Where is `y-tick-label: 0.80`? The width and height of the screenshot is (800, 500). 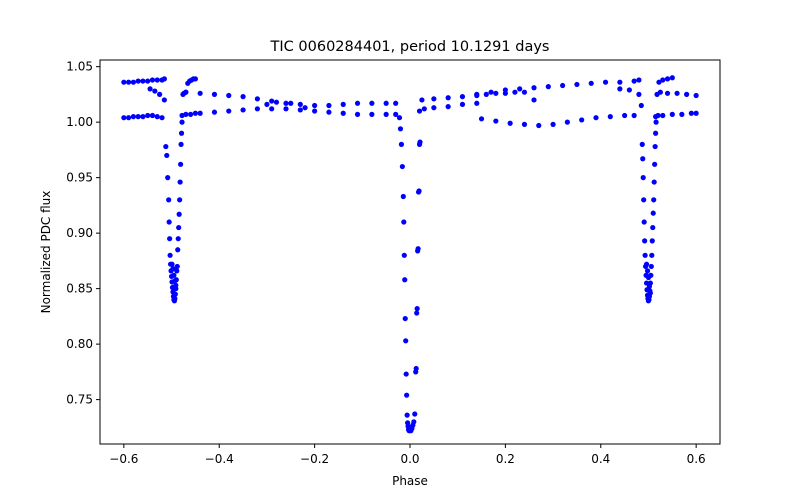 y-tick-label: 0.80 is located at coordinates (79, 344).